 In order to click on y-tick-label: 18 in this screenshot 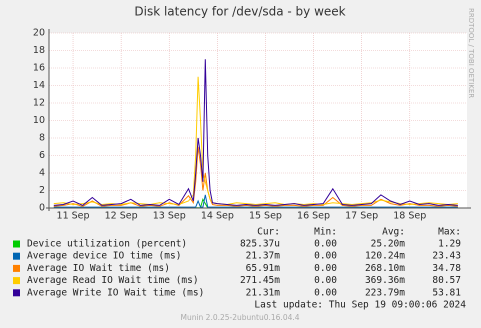, I will do `click(39, 50)`.